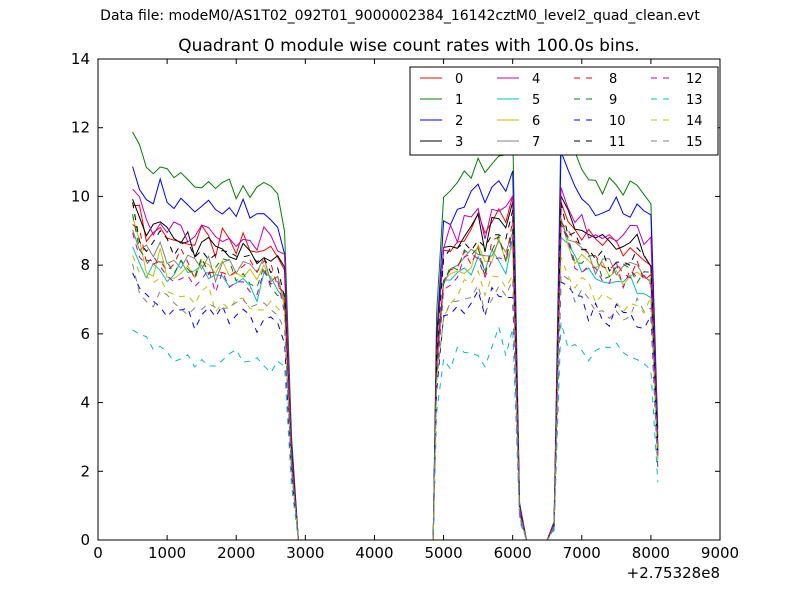  What do you see at coordinates (613, 100) in the screenshot?
I see `legend-label-9: 9` at bounding box center [613, 100].